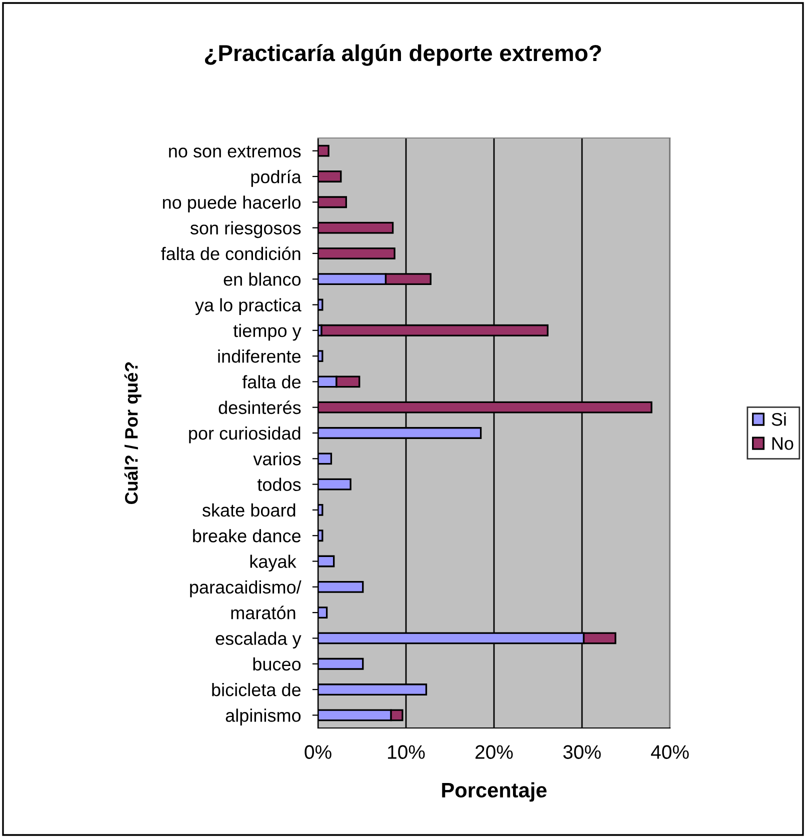  Describe the element at coordinates (277, 664) in the screenshot. I see `y-tick-label: buceo` at that location.